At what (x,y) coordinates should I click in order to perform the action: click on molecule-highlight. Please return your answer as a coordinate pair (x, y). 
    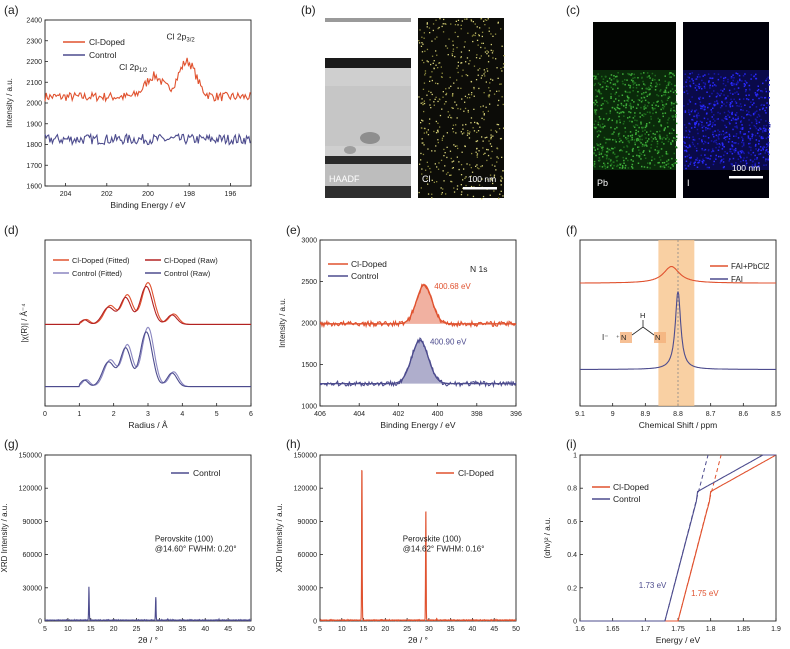
    Looking at the image, I should click on (626, 337).